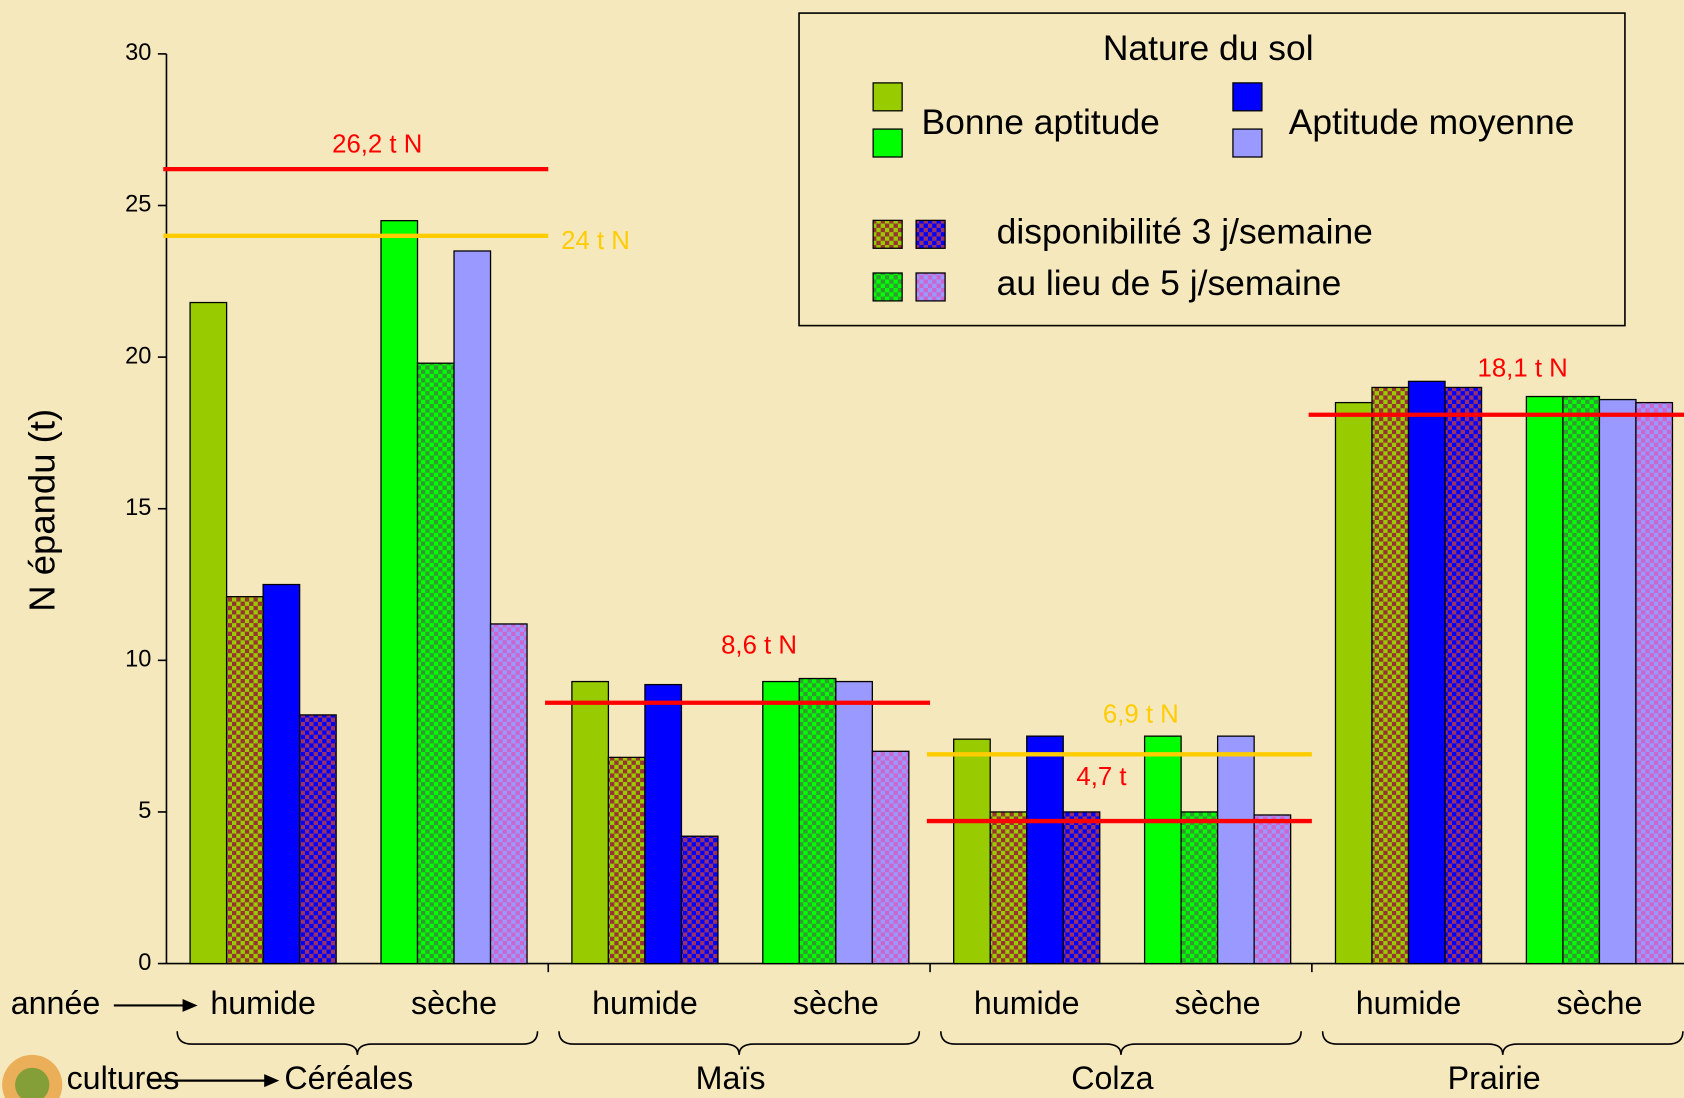 This screenshot has height=1098, width=1684. What do you see at coordinates (42, 510) in the screenshot?
I see `y-axis-label: N épandu (t)` at bounding box center [42, 510].